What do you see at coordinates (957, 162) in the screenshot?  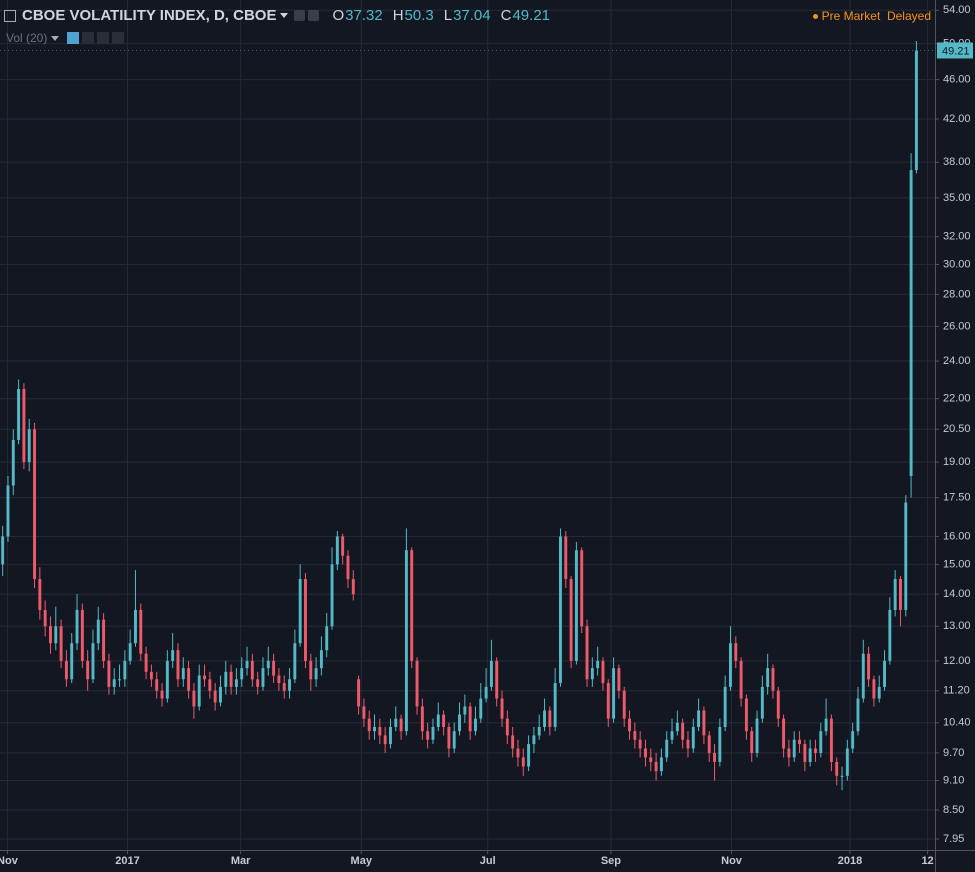 I see `y-tick-label: 38.00` at bounding box center [957, 162].